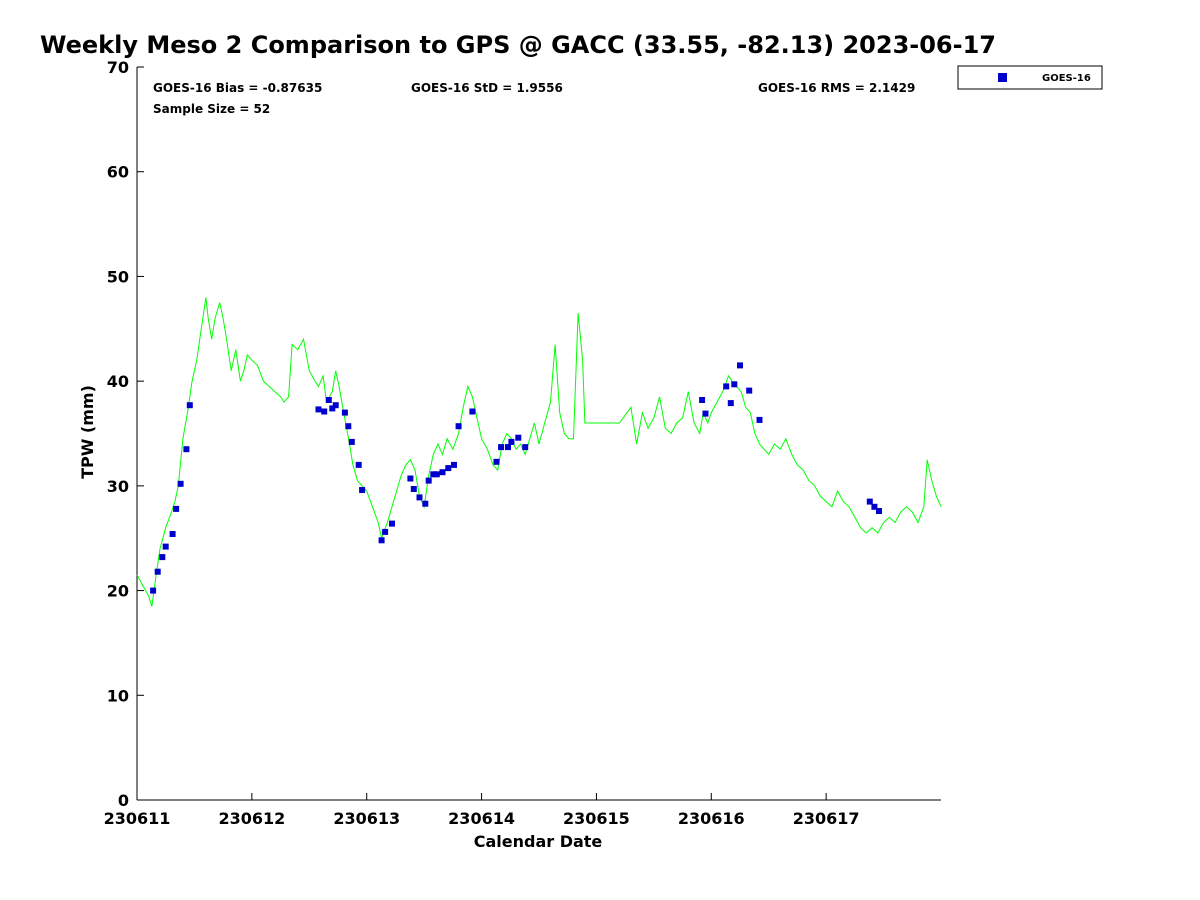  What do you see at coordinates (1002, 77) in the screenshot?
I see `legend-marker` at bounding box center [1002, 77].